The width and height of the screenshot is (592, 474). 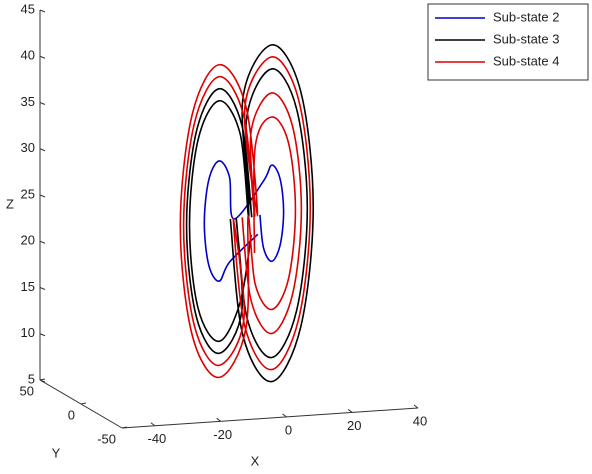 I want to click on z-axis-label: Z, so click(x=10, y=203).